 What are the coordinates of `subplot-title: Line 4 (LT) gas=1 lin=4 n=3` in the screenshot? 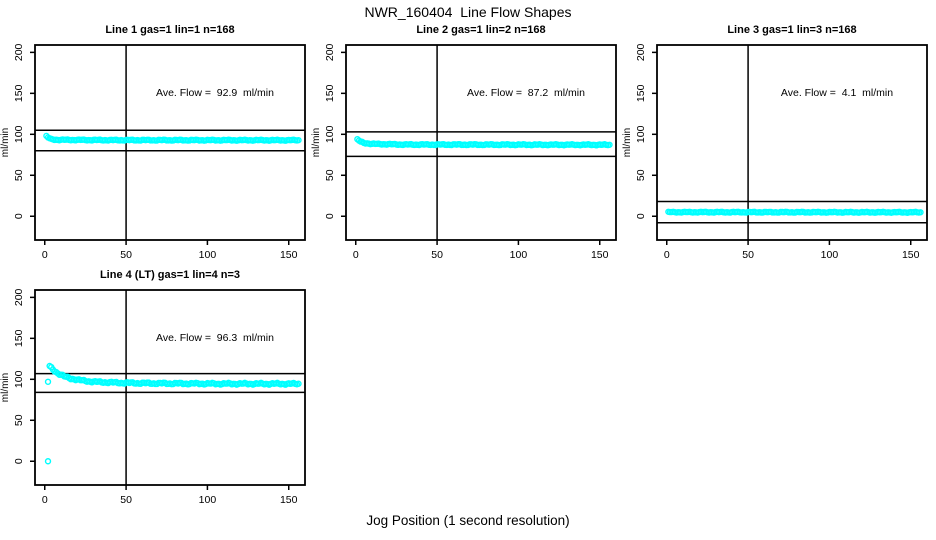 It's located at (170, 275).